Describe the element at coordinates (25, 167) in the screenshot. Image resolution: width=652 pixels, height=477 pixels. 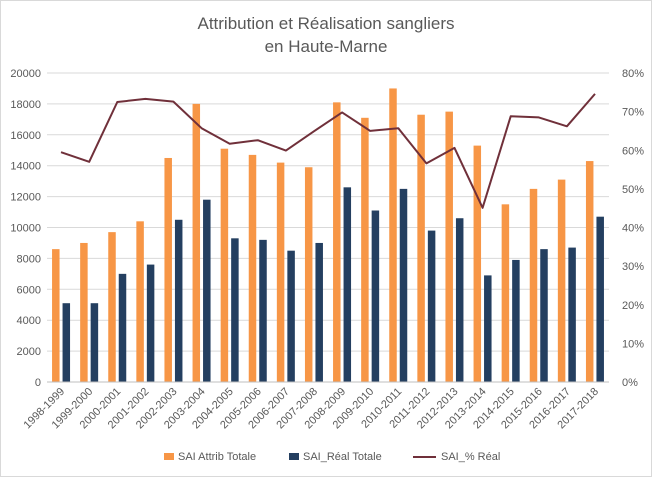
I see `y-left-tick-label: 14000` at that location.